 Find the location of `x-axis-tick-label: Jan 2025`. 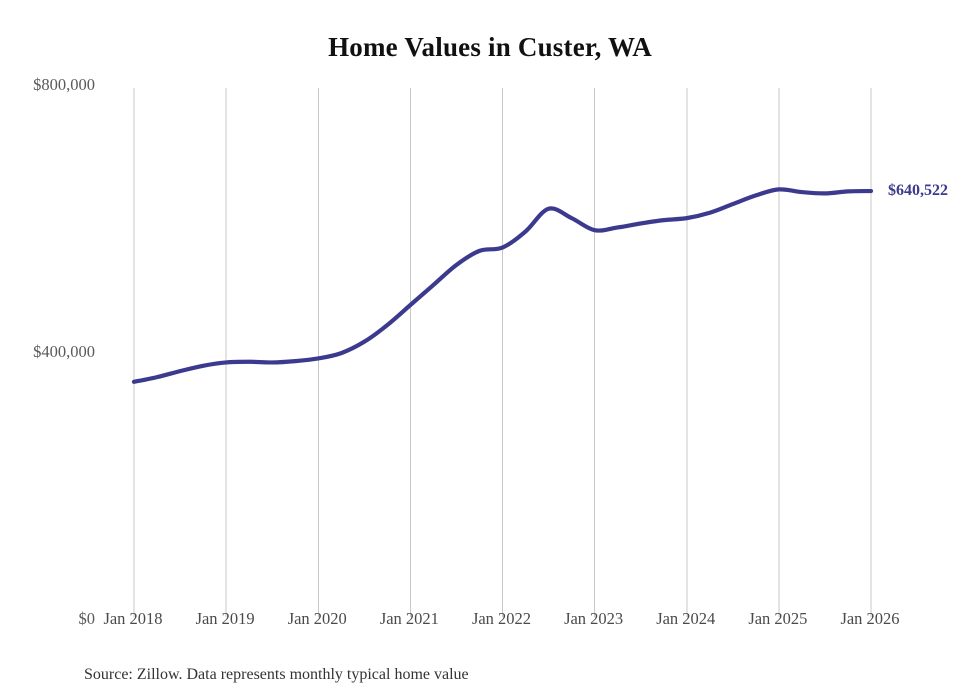

x-axis-tick-label: Jan 2025 is located at coordinates (778, 618).